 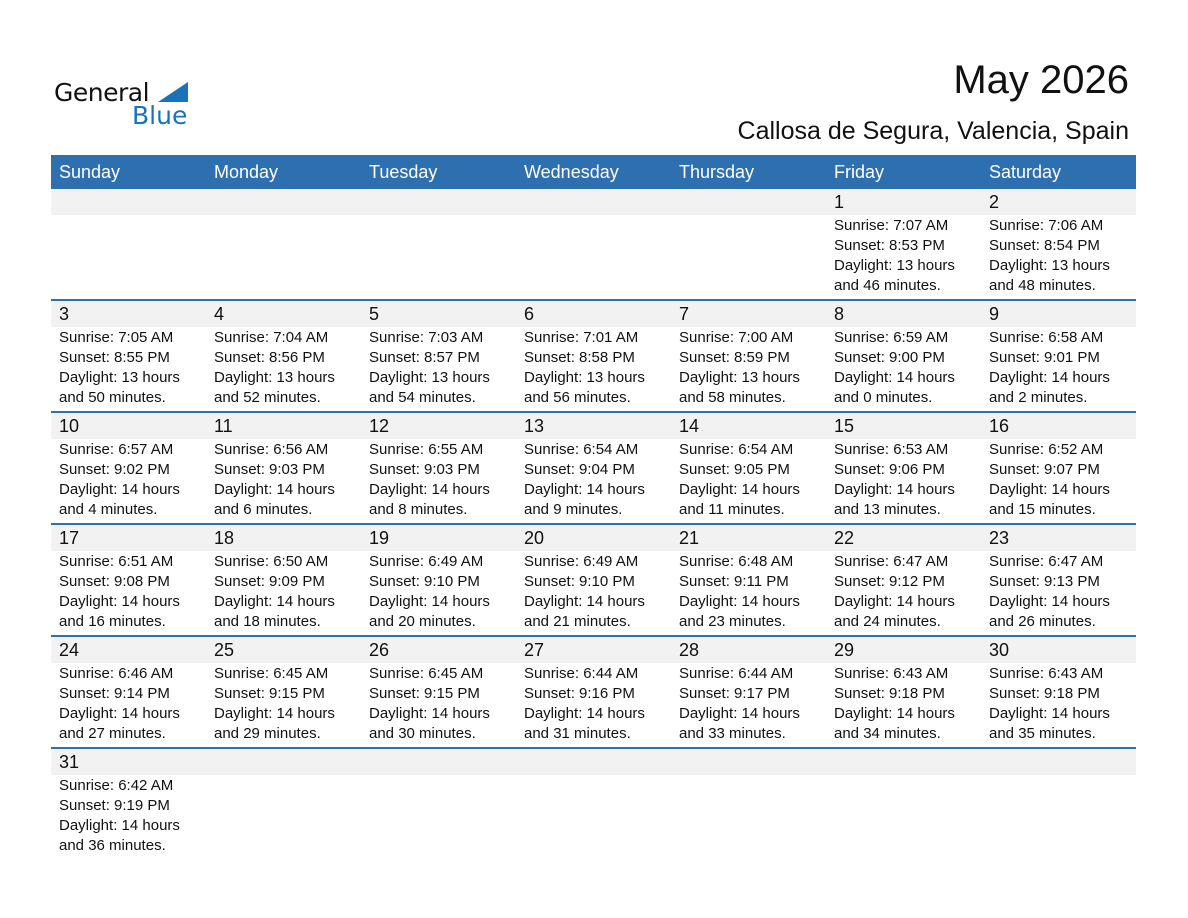 What do you see at coordinates (1046, 561) in the screenshot?
I see `sunrise-text: Sunrise: 6:47 AM` at bounding box center [1046, 561].